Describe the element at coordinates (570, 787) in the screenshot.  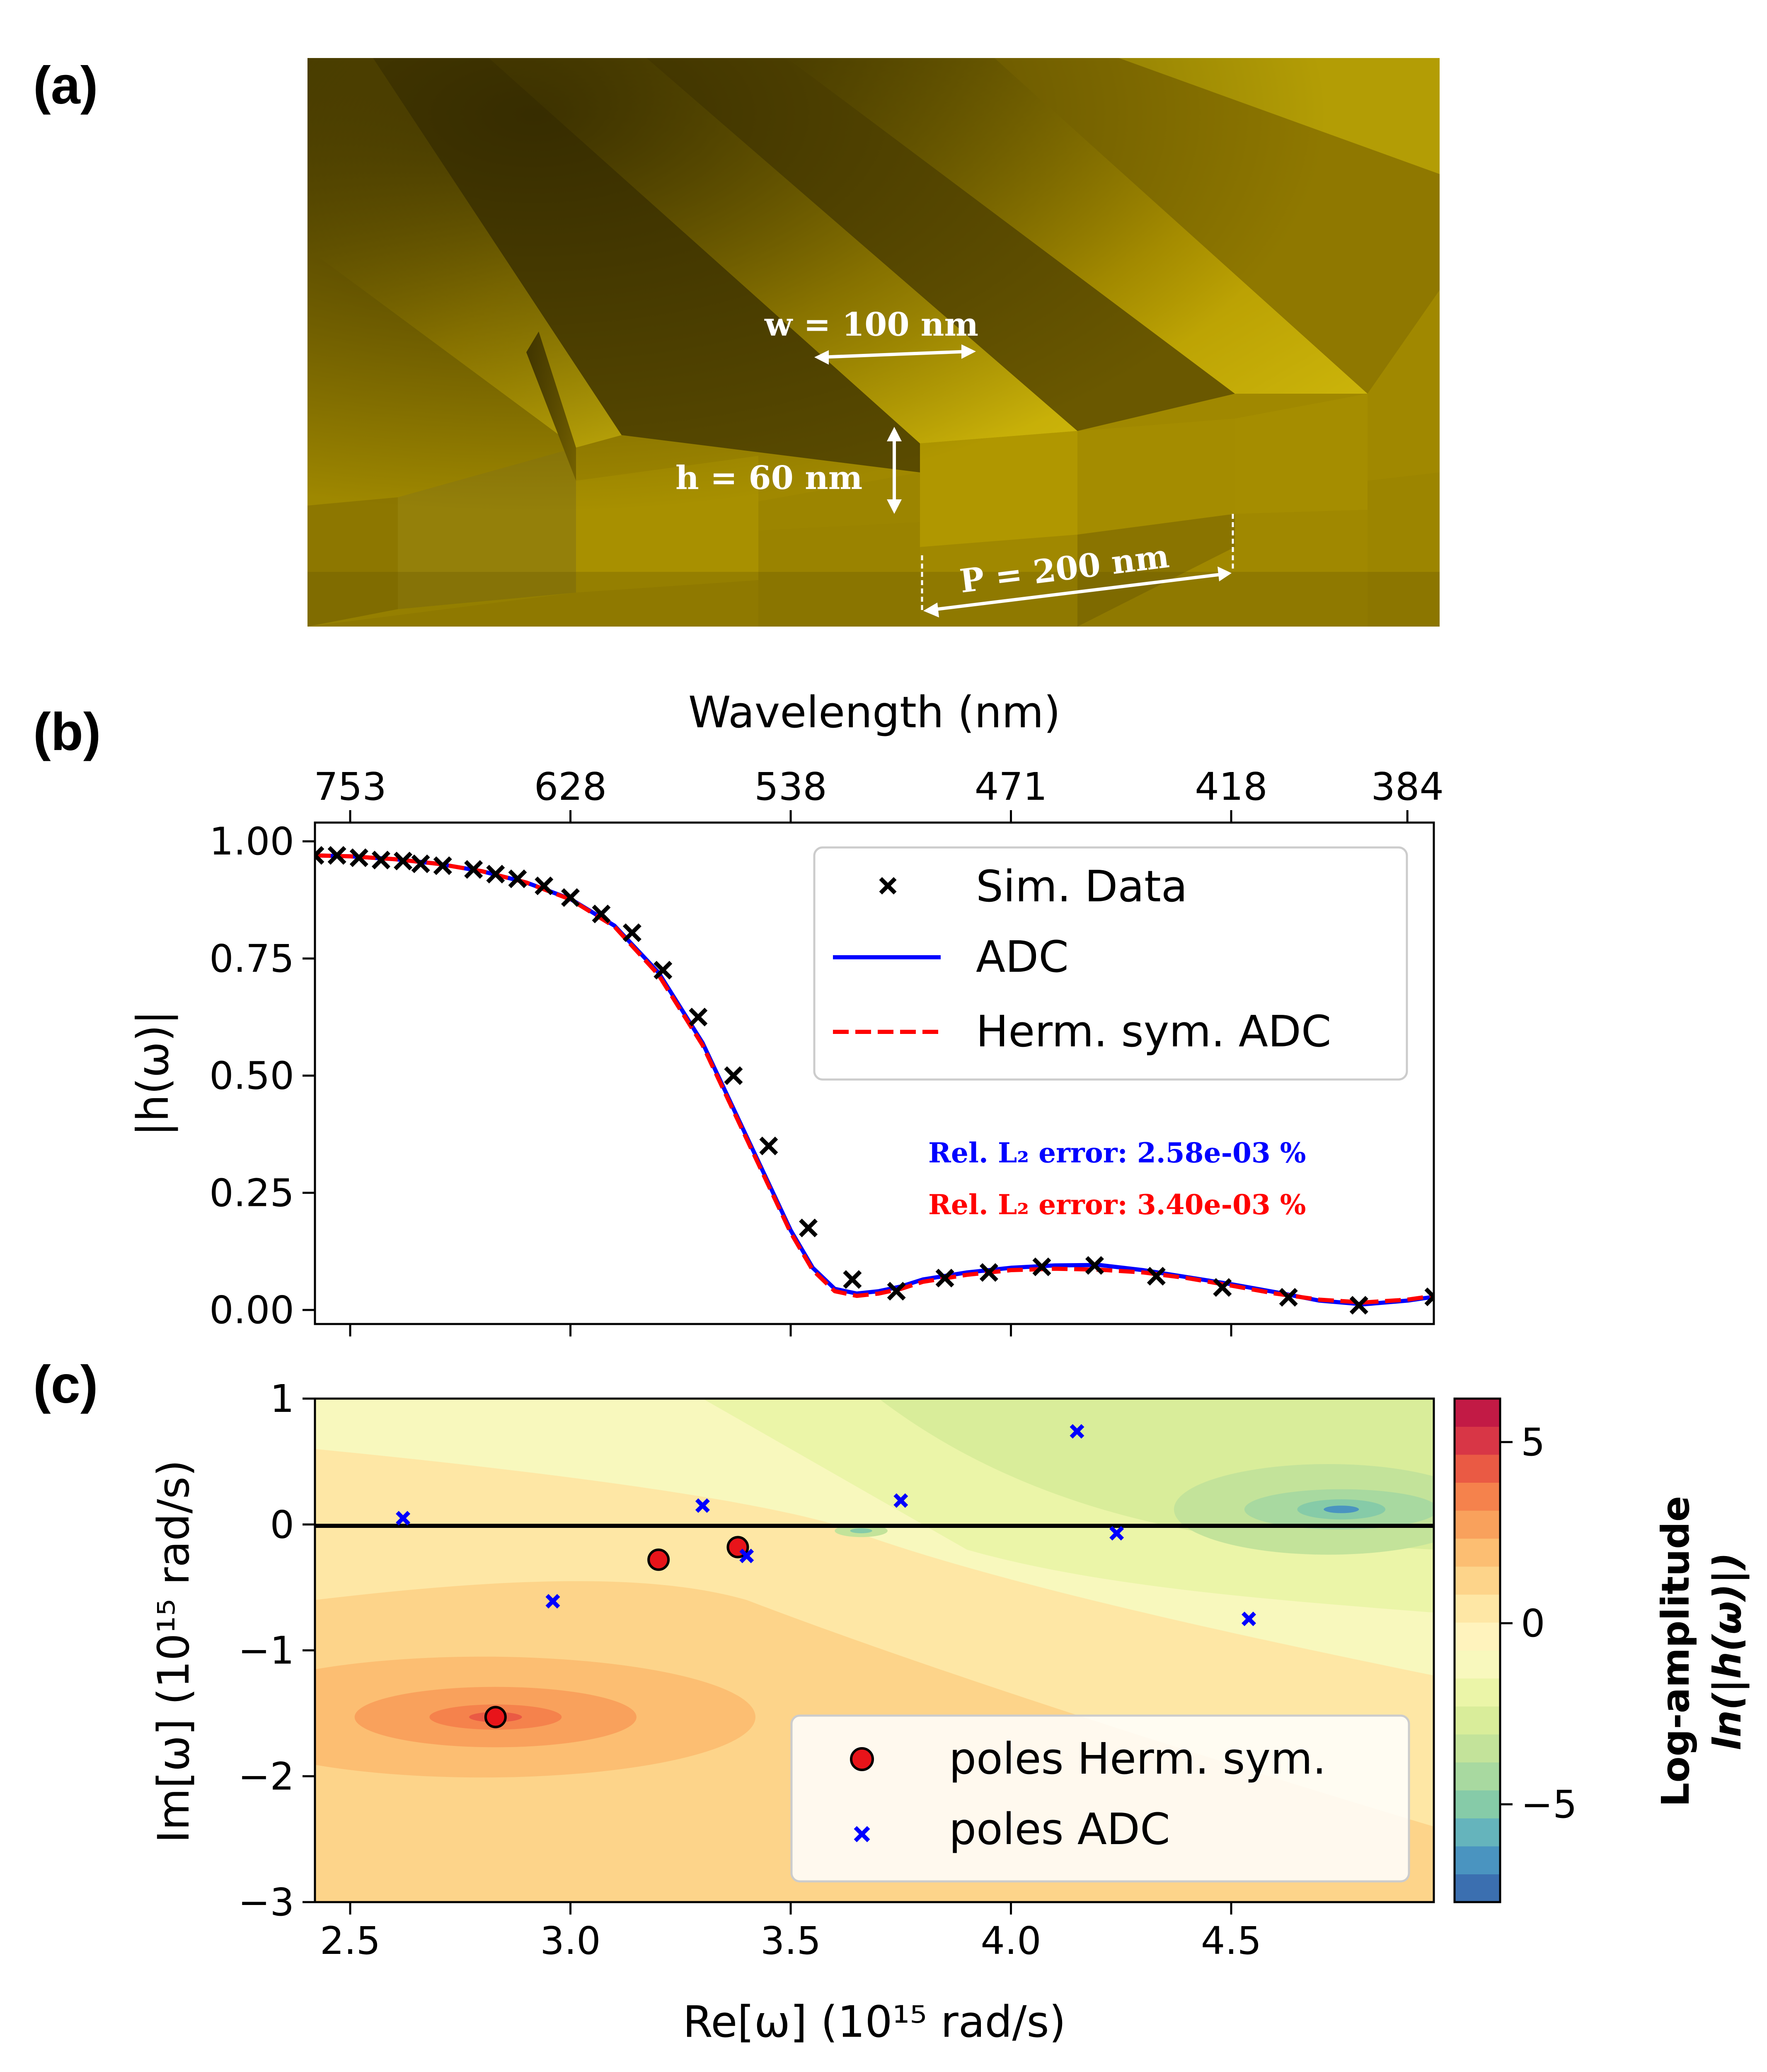
I see `top-tick-label: 628` at that location.